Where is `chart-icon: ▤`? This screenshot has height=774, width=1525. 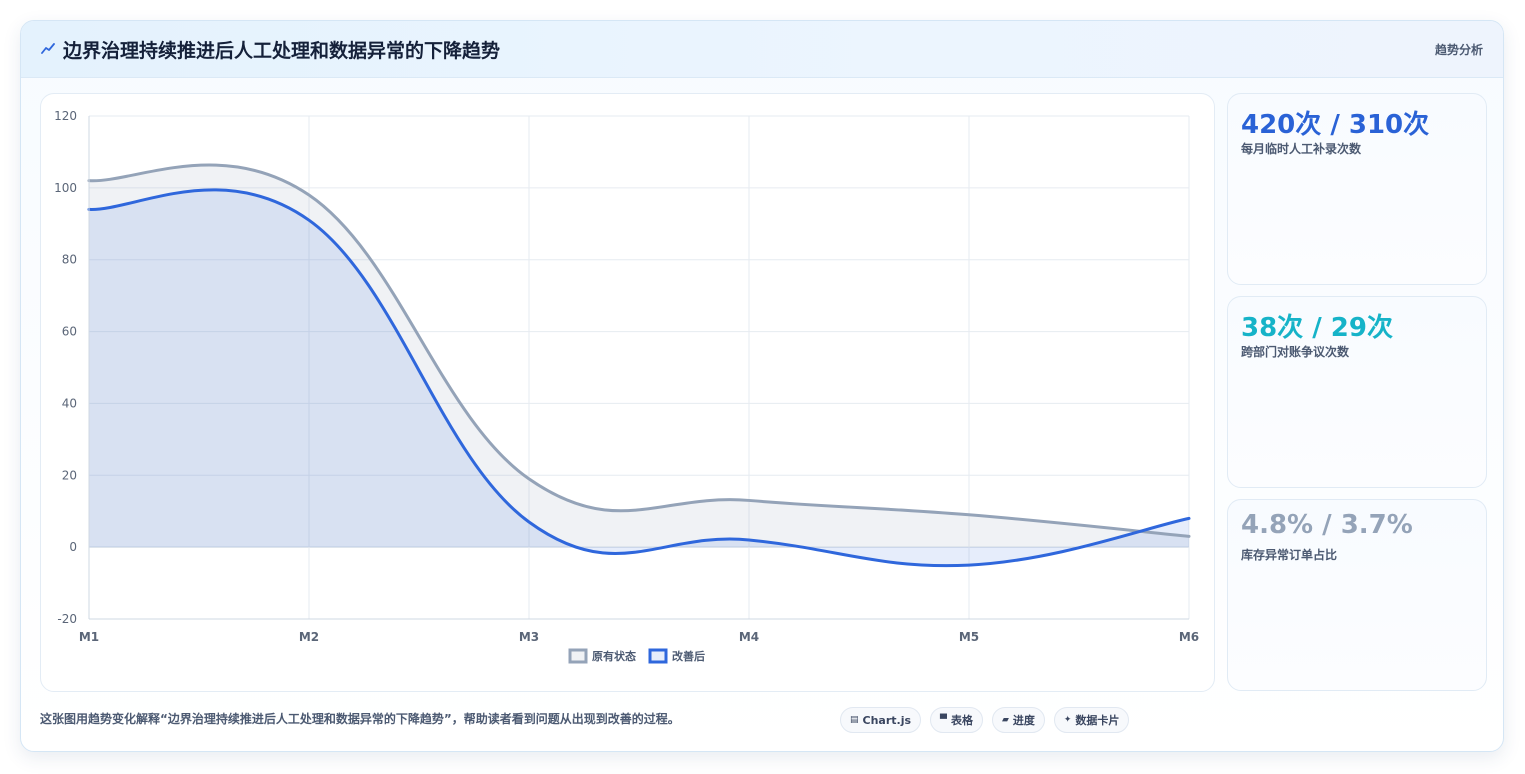 chart-icon: ▤ is located at coordinates (854, 720).